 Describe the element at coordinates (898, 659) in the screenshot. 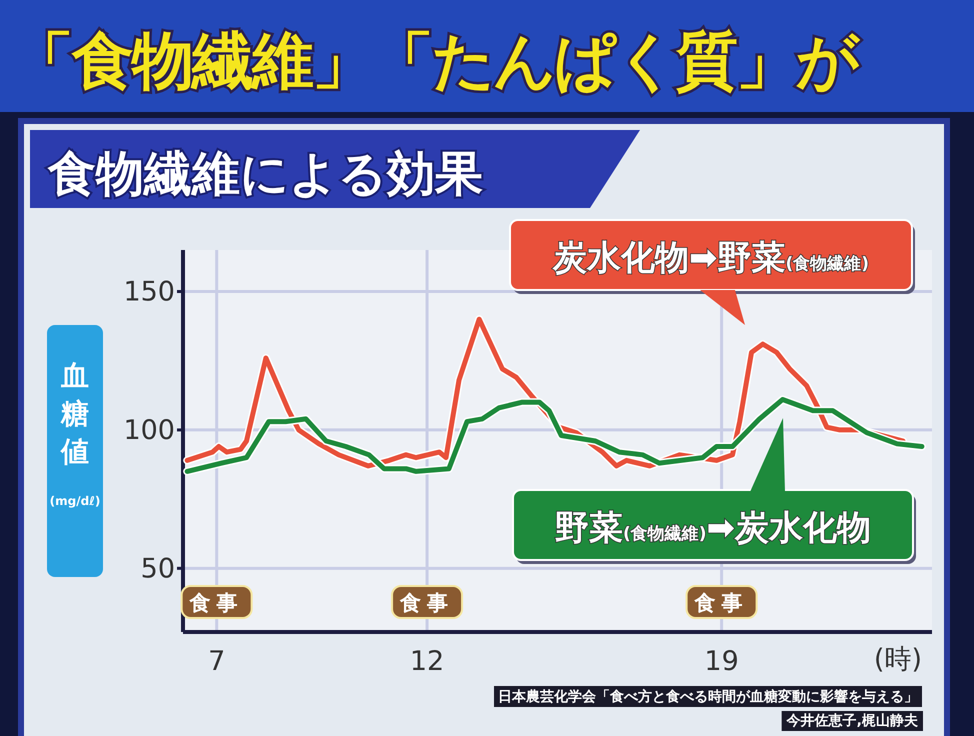

I see `x-axis-title: (時)` at that location.